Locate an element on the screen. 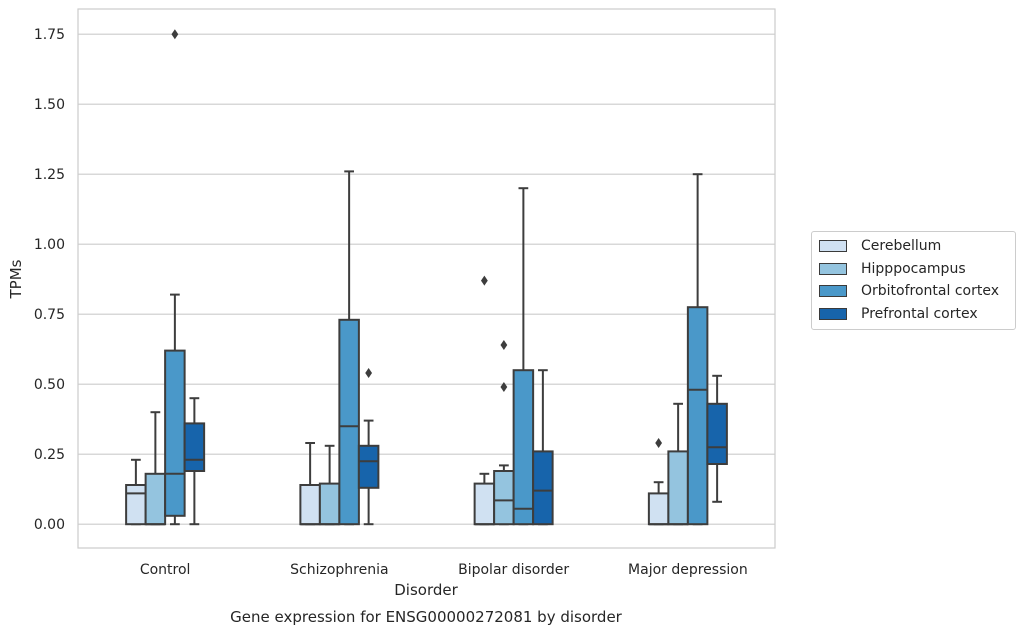 This screenshot has width=1028, height=634. y-tick-label: 0.50 is located at coordinates (49, 385).